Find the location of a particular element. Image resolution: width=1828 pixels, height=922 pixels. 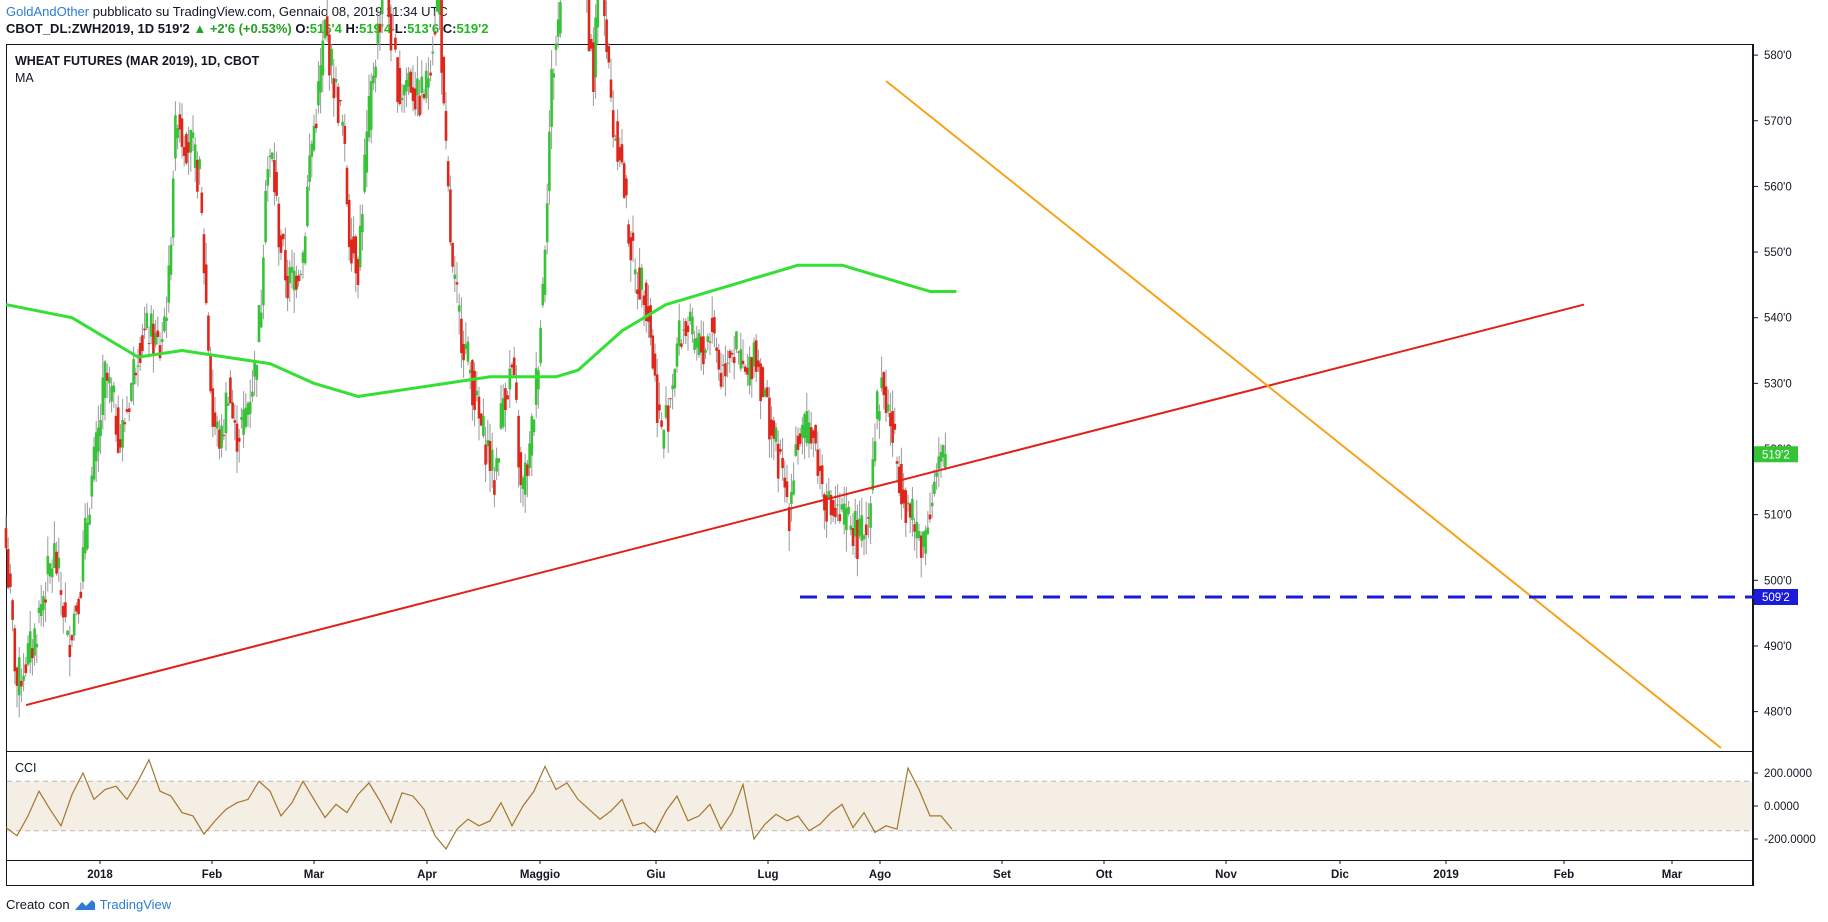

cci-line-group is located at coordinates (479, 804).